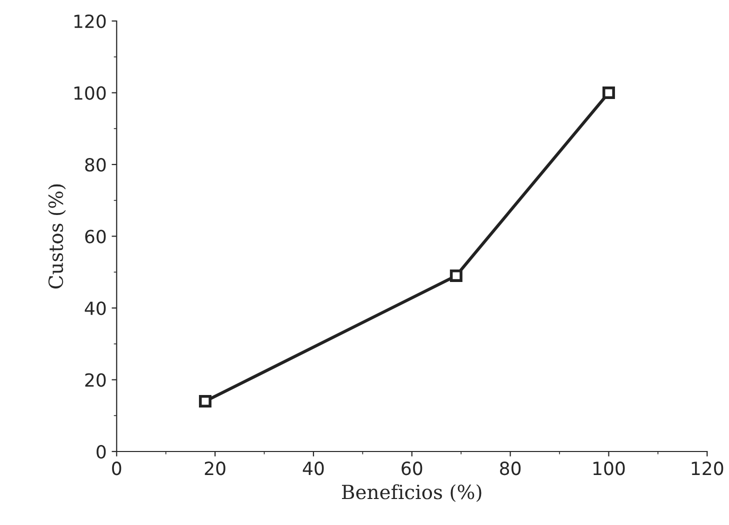  Describe the element at coordinates (90, 21) in the screenshot. I see `y-tick-label: 120` at that location.